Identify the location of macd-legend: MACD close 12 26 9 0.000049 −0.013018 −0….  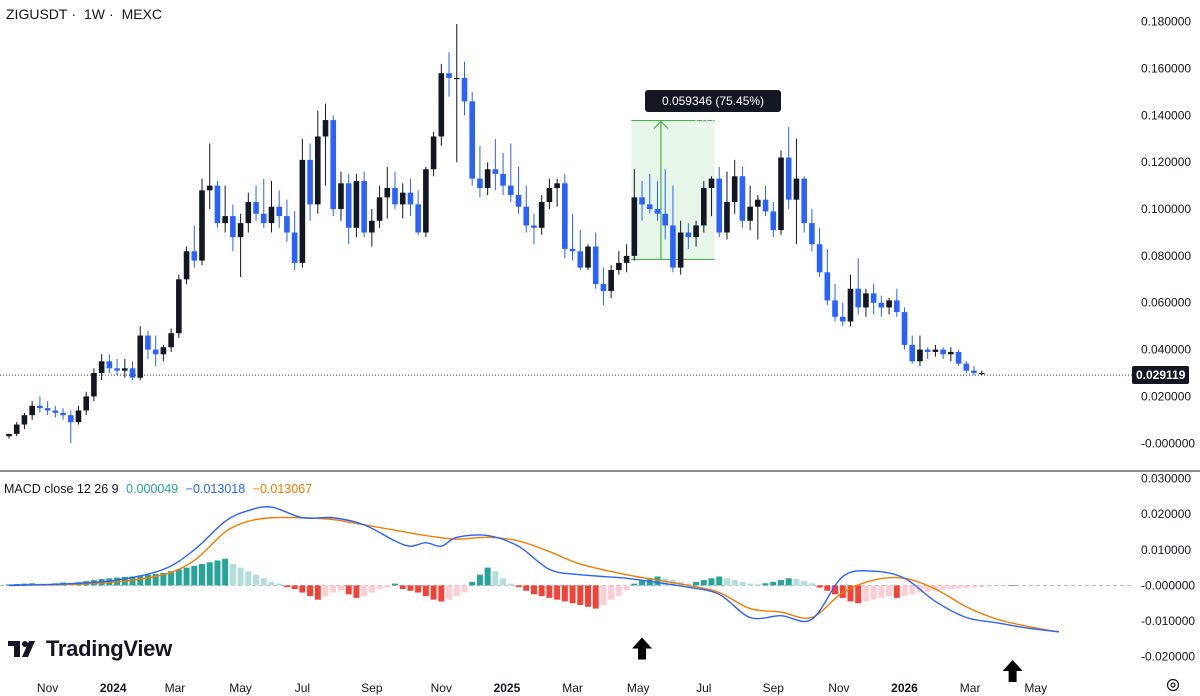
(160, 489).